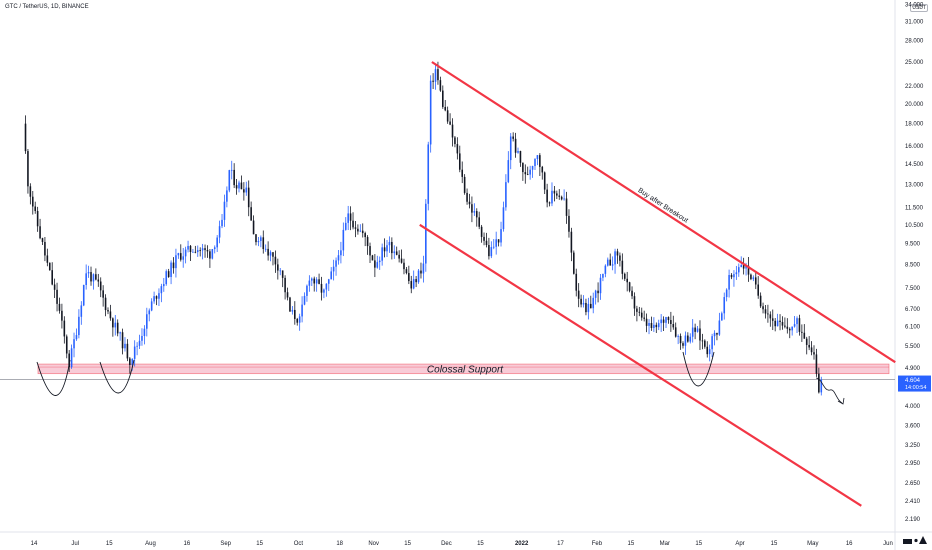 The image size is (932, 550). What do you see at coordinates (446, 544) in the screenshot?
I see `x-tick-label: Dec` at bounding box center [446, 544].